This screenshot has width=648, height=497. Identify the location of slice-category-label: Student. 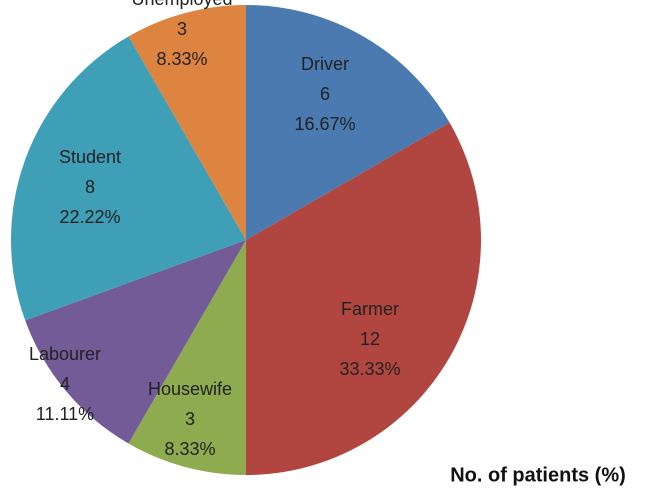
(90, 157).